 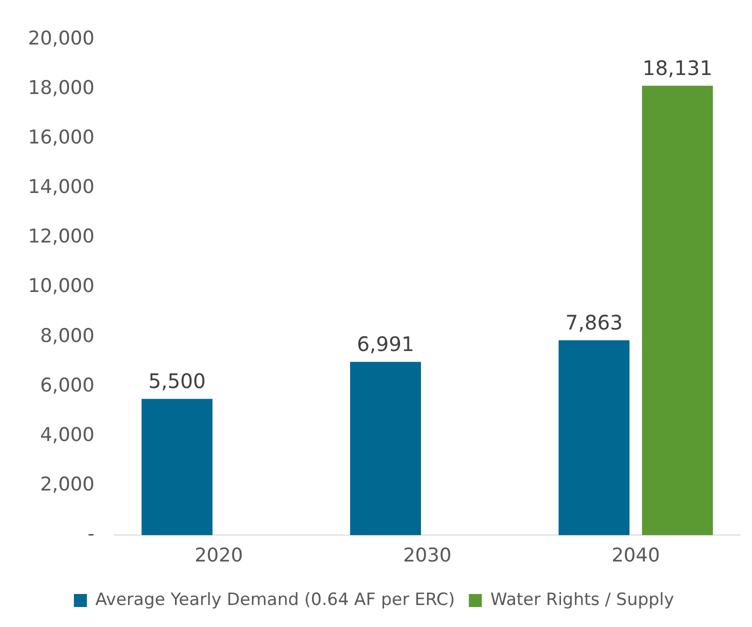 I want to click on data-label: 7,863, so click(x=594, y=322).